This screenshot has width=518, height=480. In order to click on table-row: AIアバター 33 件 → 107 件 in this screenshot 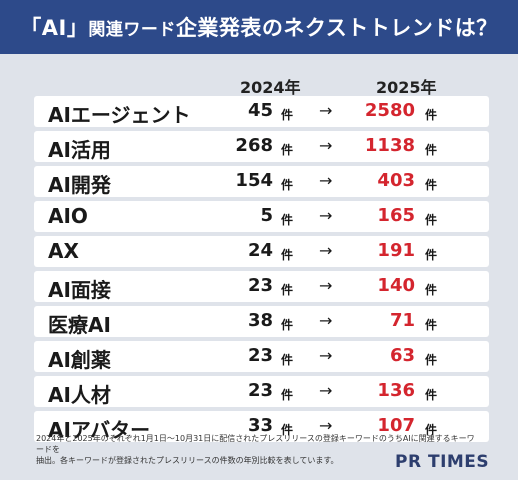, I will do `click(261, 426)`.